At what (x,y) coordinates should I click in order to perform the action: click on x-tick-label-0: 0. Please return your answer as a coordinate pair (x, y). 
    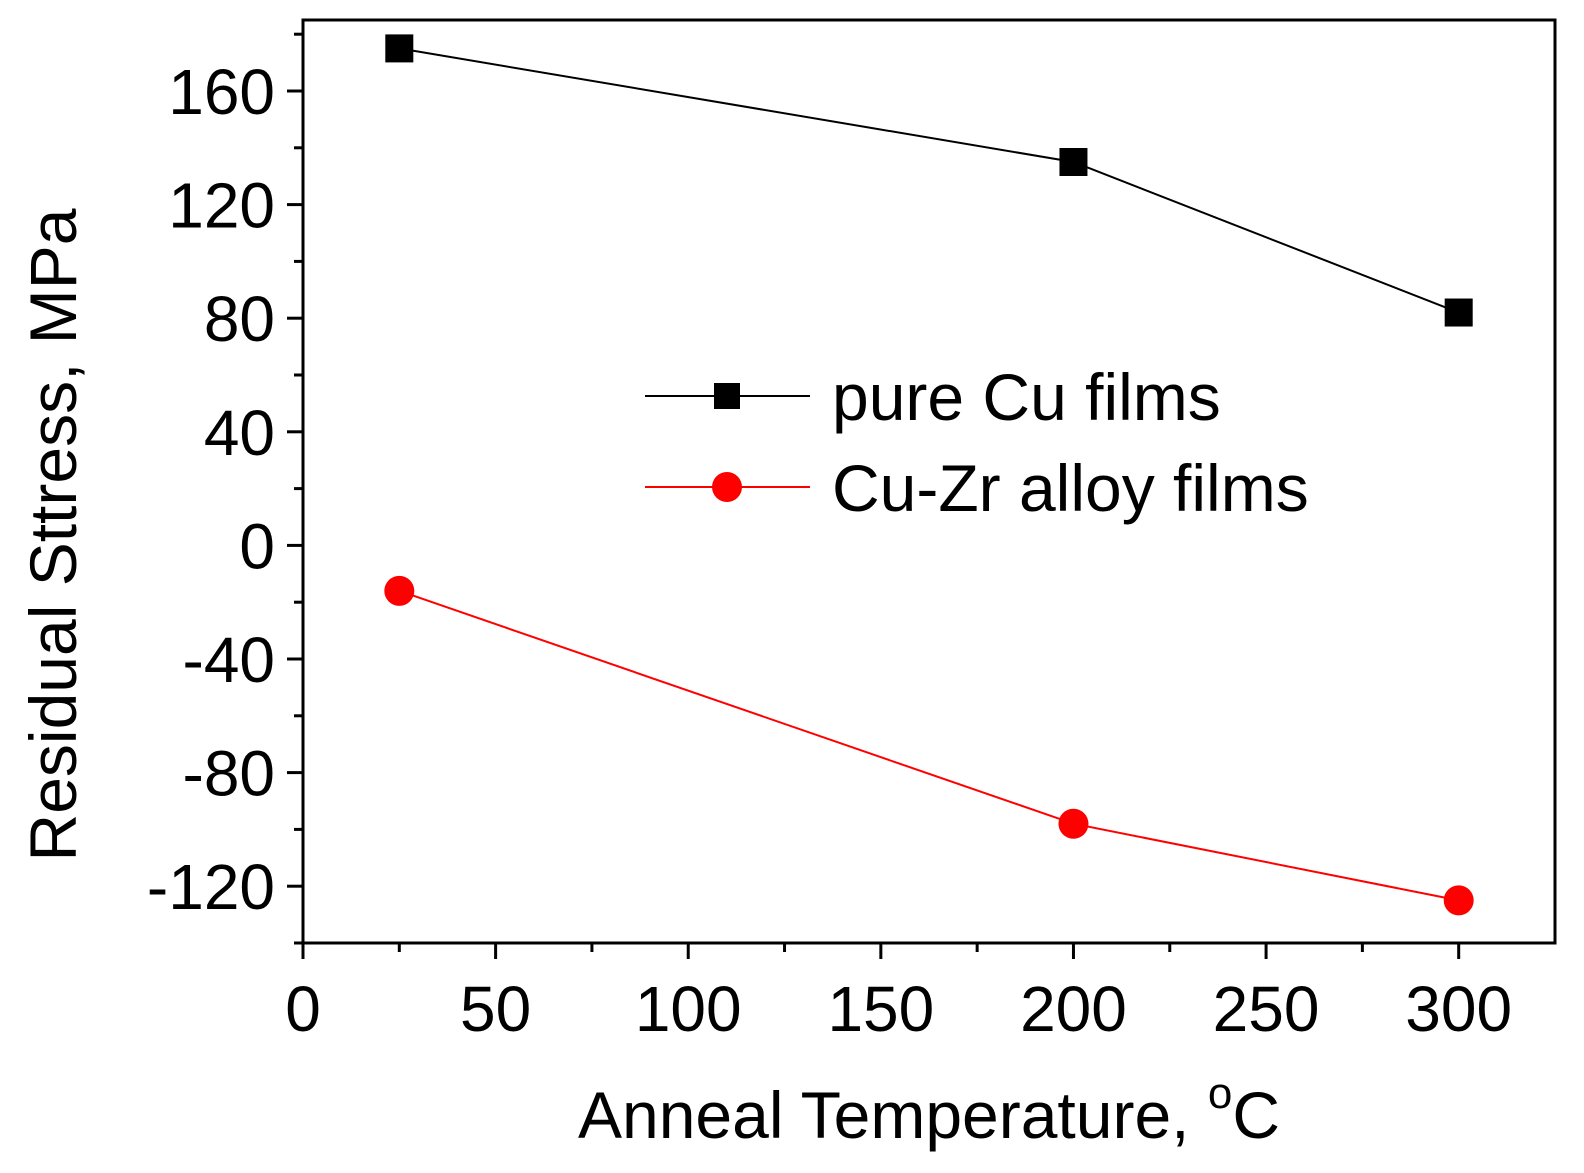
    Looking at the image, I should click on (303, 1009).